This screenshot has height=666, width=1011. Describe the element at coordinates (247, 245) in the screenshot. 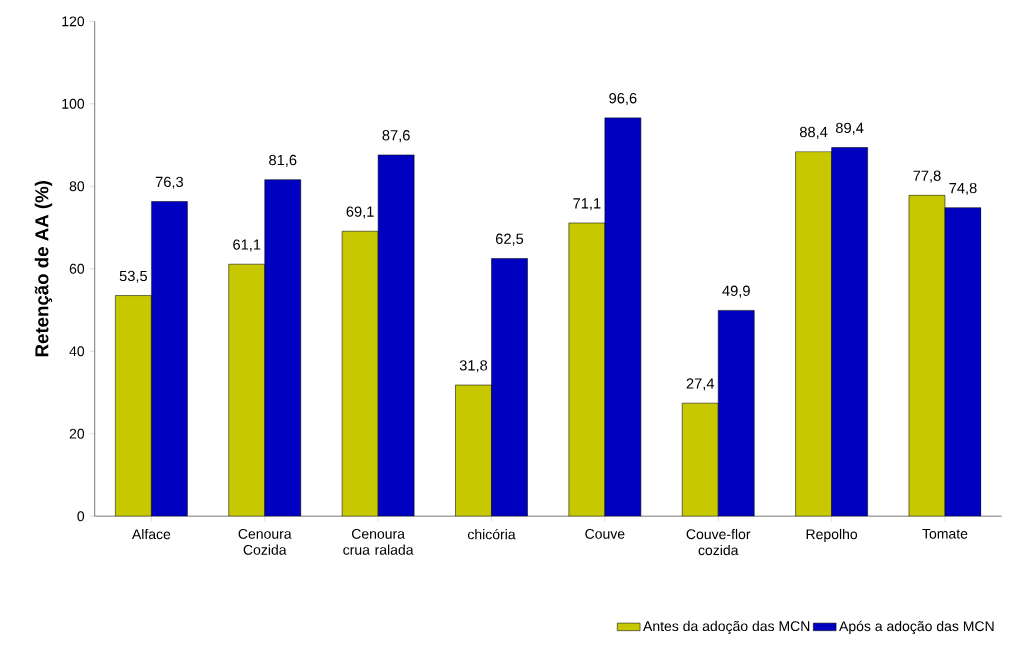

I see `data-label: 61,1` at that location.